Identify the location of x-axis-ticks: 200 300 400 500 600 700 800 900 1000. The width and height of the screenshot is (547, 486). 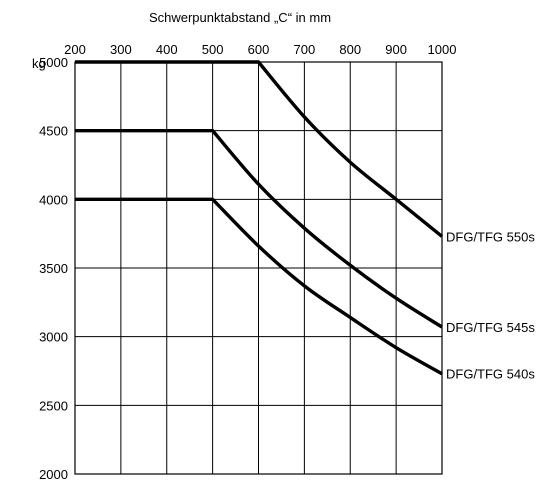
(260, 49).